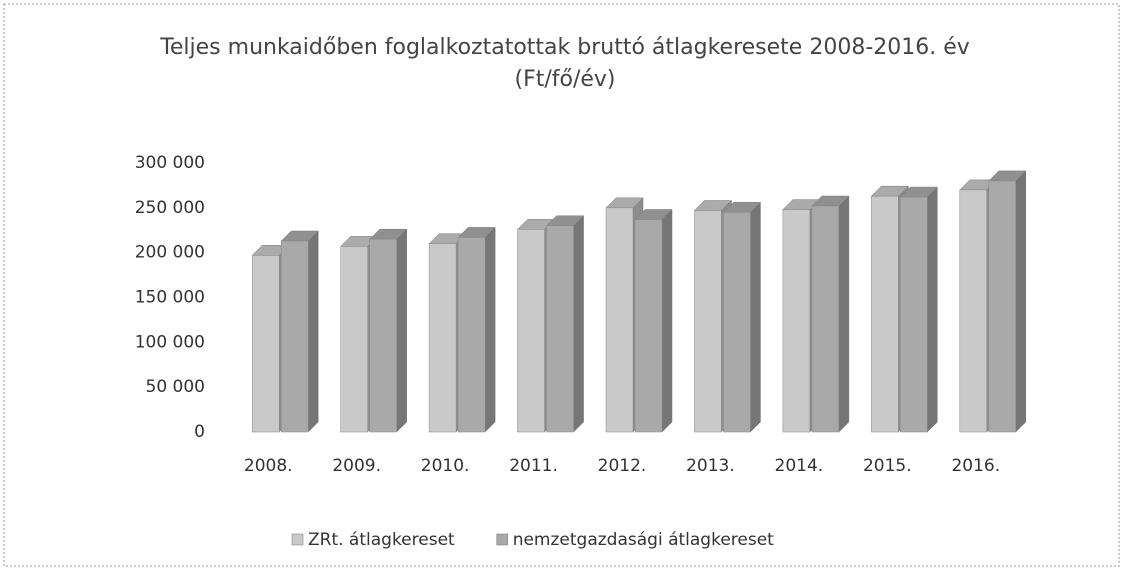 The image size is (1123, 572). I want to click on x-tick-label: 2016., so click(975, 466).